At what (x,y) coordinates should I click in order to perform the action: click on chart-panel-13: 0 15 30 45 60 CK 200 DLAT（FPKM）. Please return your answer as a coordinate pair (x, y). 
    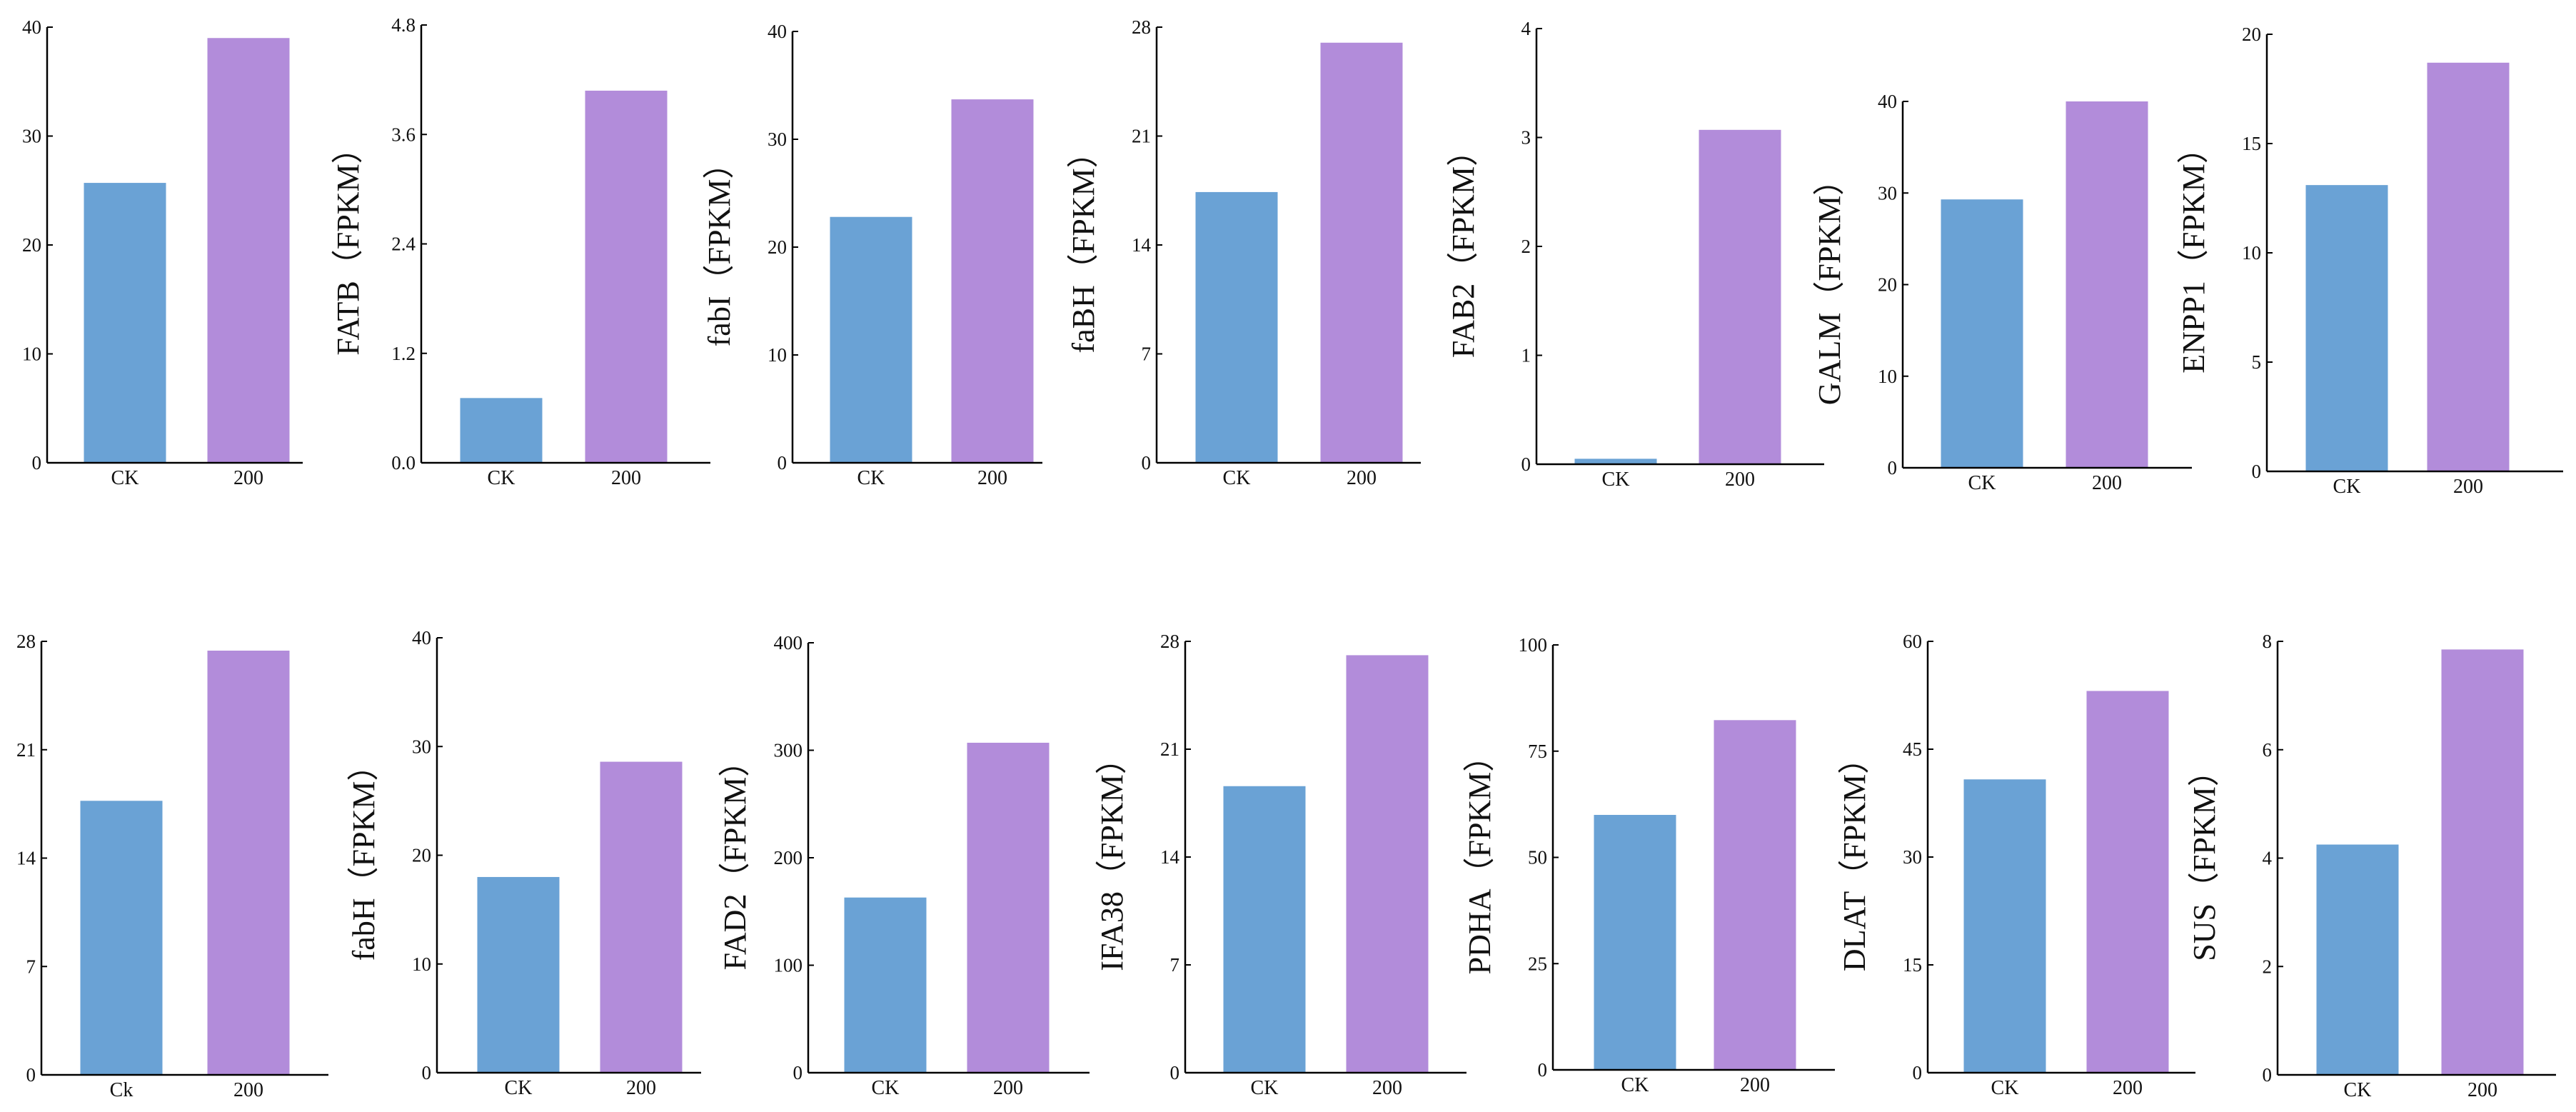
    Looking at the image, I should click on (2016, 865).